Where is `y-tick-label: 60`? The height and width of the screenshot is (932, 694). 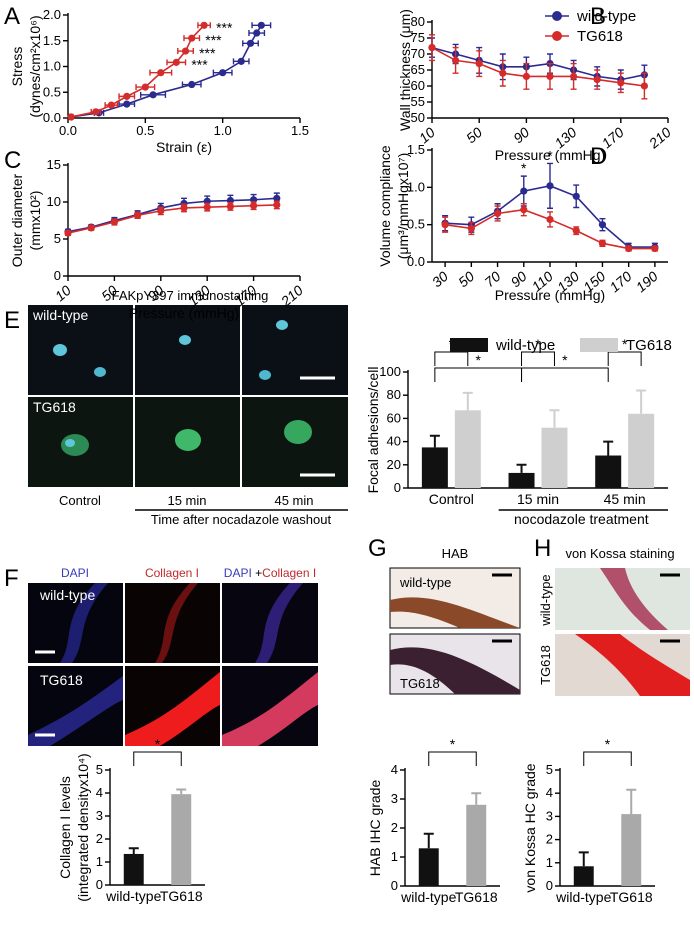 y-tick-label: 60 is located at coordinates (394, 417).